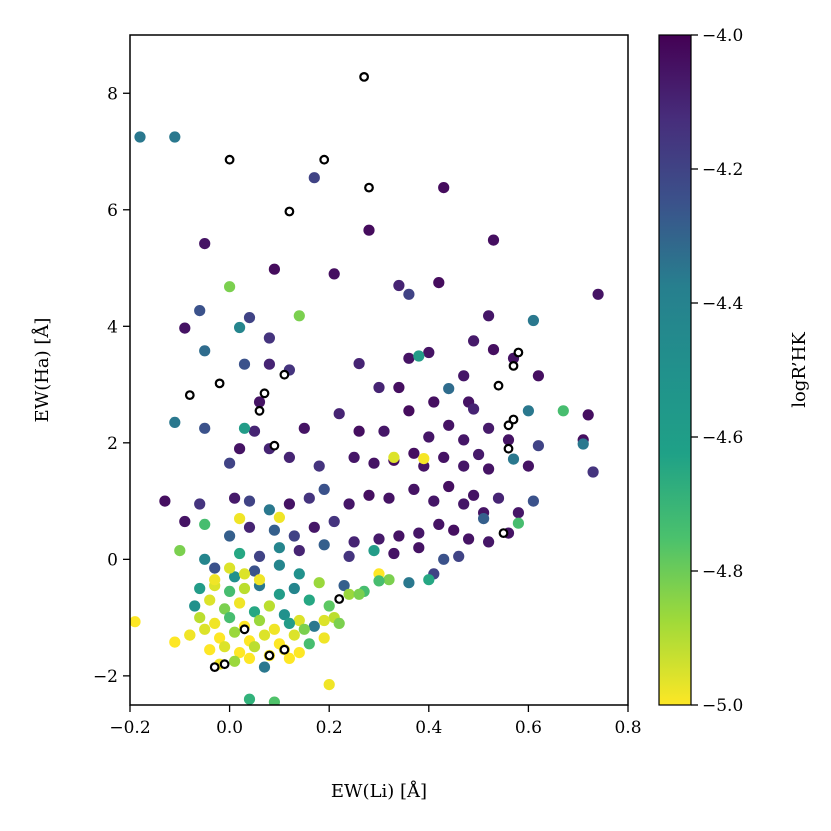 Image resolution: width=831 pixels, height=831 pixels. Describe the element at coordinates (112, 444) in the screenshot. I see `y-tick-label: 2` at that location.